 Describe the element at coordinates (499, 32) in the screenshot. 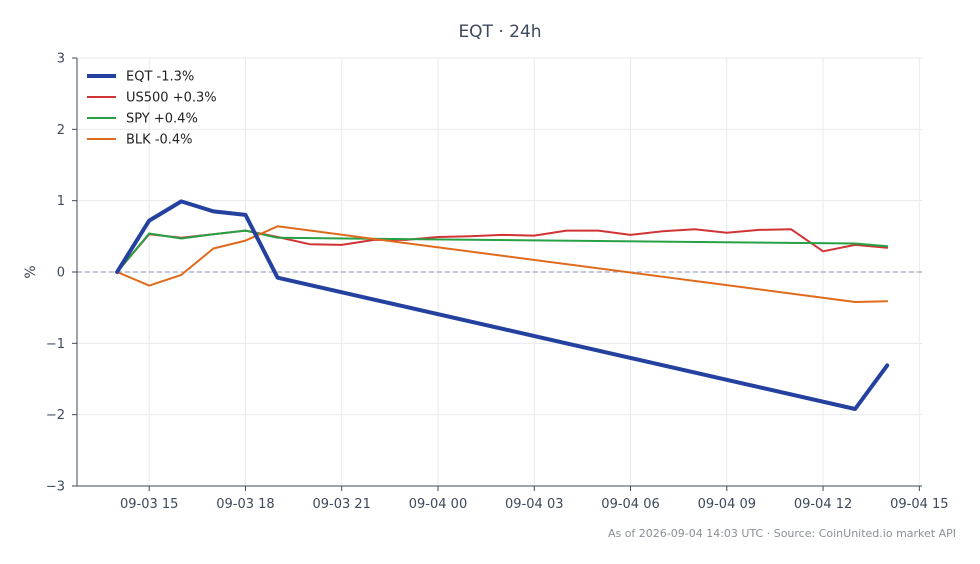

I see `chart-title: EQT · 24h` at that location.